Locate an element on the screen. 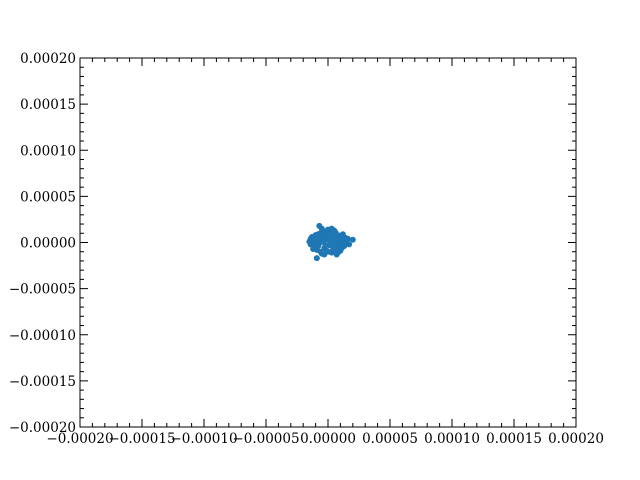  x-tick-label: 0.00020 is located at coordinates (576, 439).